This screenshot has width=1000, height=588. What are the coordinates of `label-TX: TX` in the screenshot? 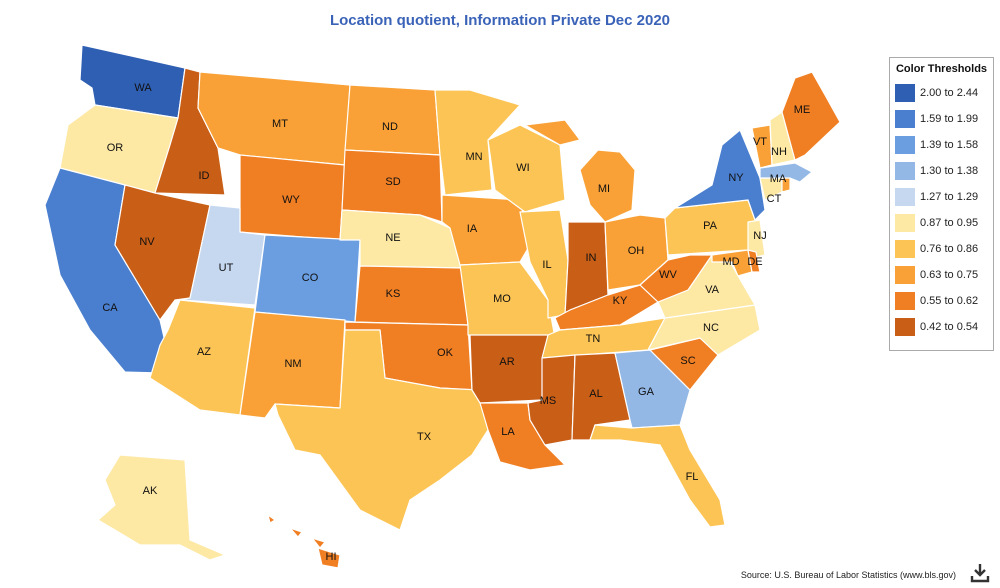 It's located at (424, 437).